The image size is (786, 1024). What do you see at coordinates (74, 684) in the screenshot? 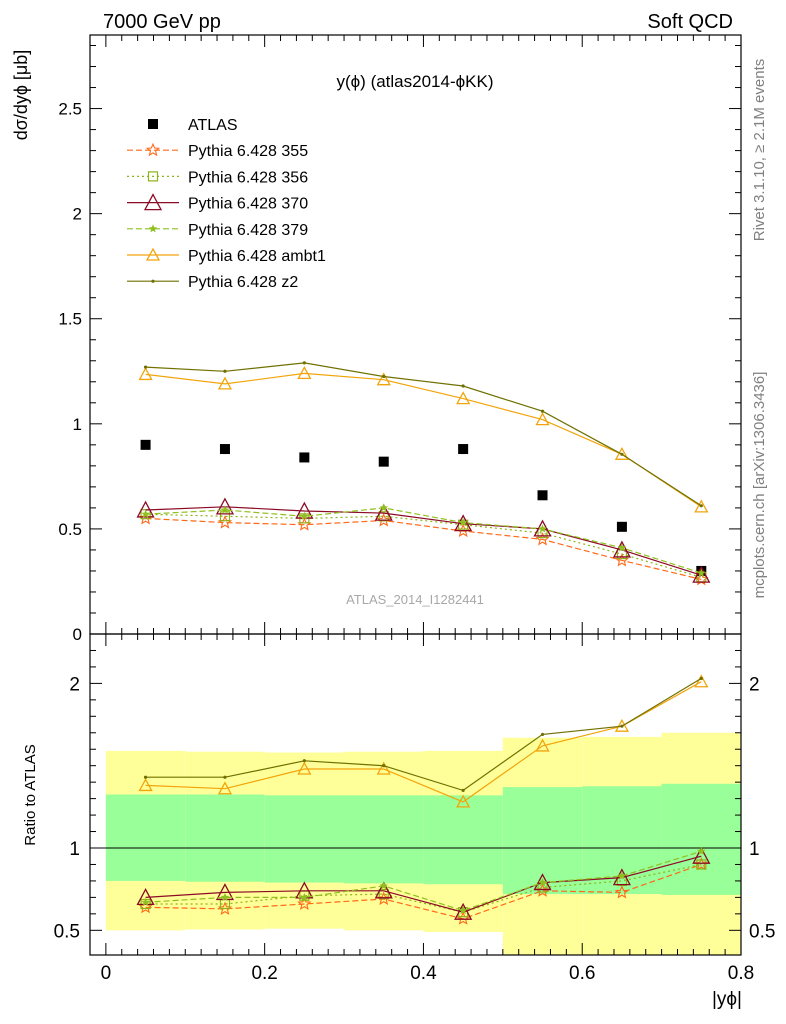
I see `ratio-y-tick-label: 2` at bounding box center [74, 684].